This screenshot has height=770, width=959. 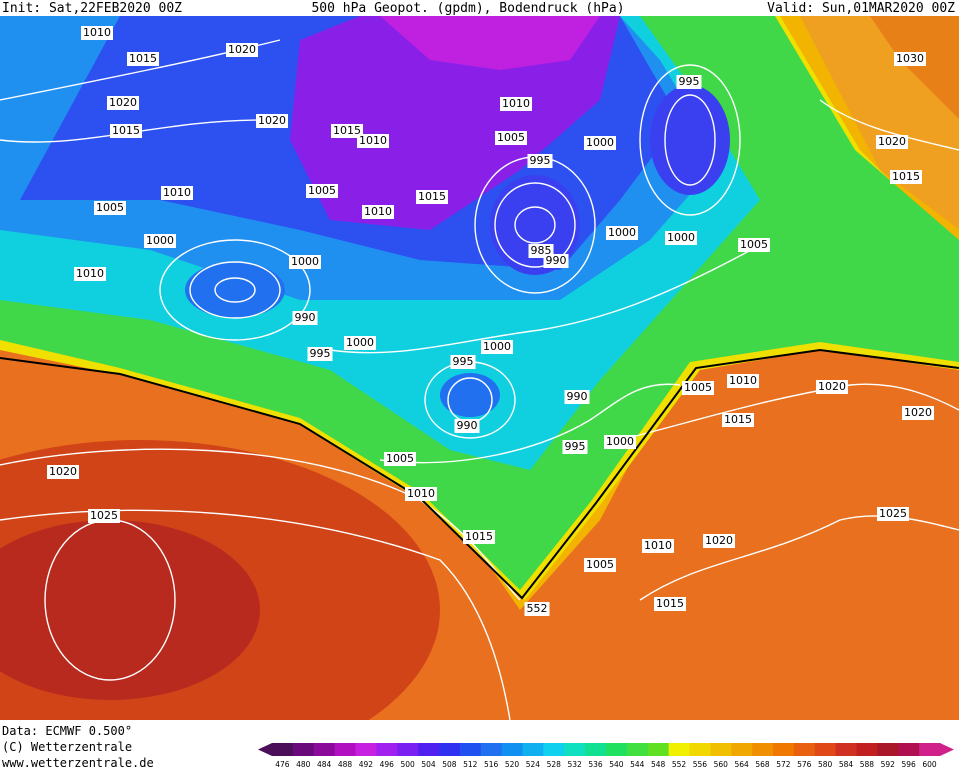 I want to click on colorbar-label: 548, so click(x=658, y=764).